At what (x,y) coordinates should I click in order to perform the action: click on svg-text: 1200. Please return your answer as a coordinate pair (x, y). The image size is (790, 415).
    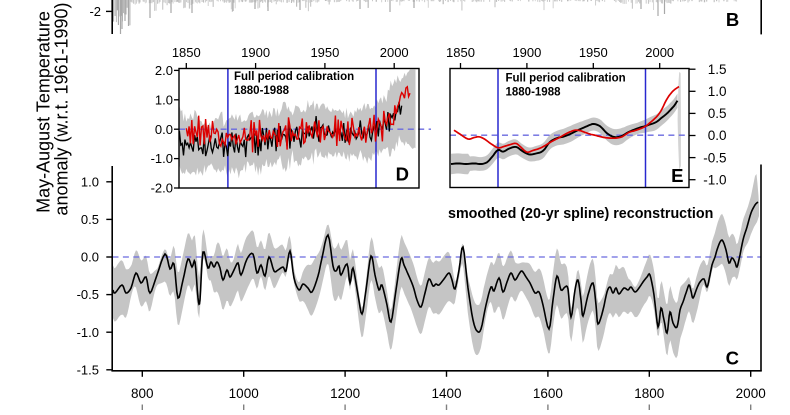
    Looking at the image, I should click on (345, 393).